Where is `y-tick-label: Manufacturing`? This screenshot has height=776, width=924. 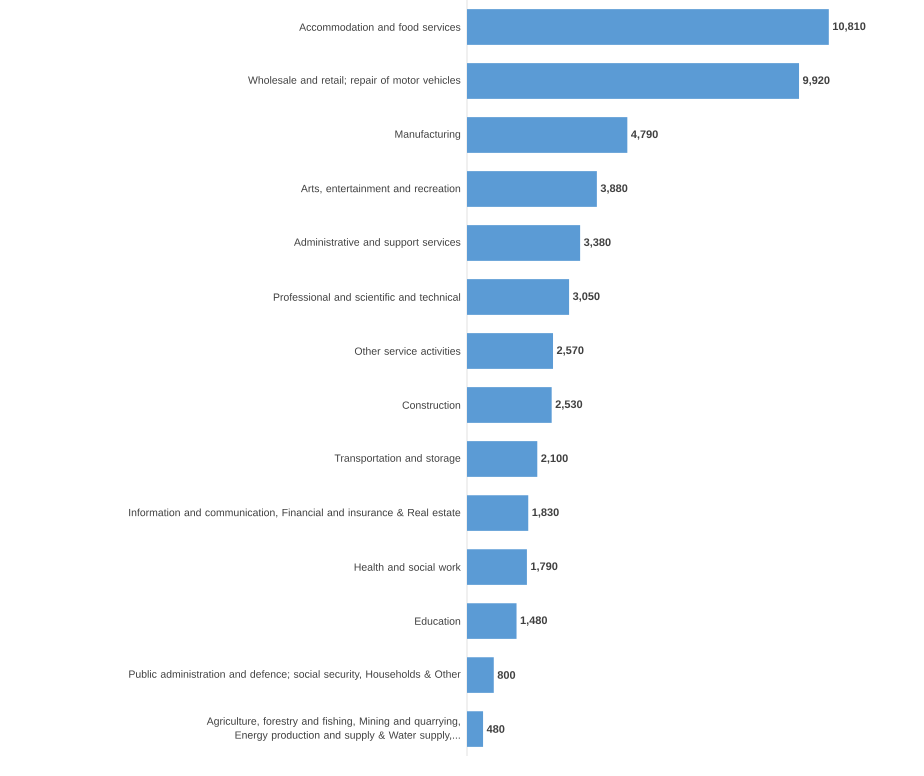
y-tick-label: Manufacturing is located at coordinates (427, 135).